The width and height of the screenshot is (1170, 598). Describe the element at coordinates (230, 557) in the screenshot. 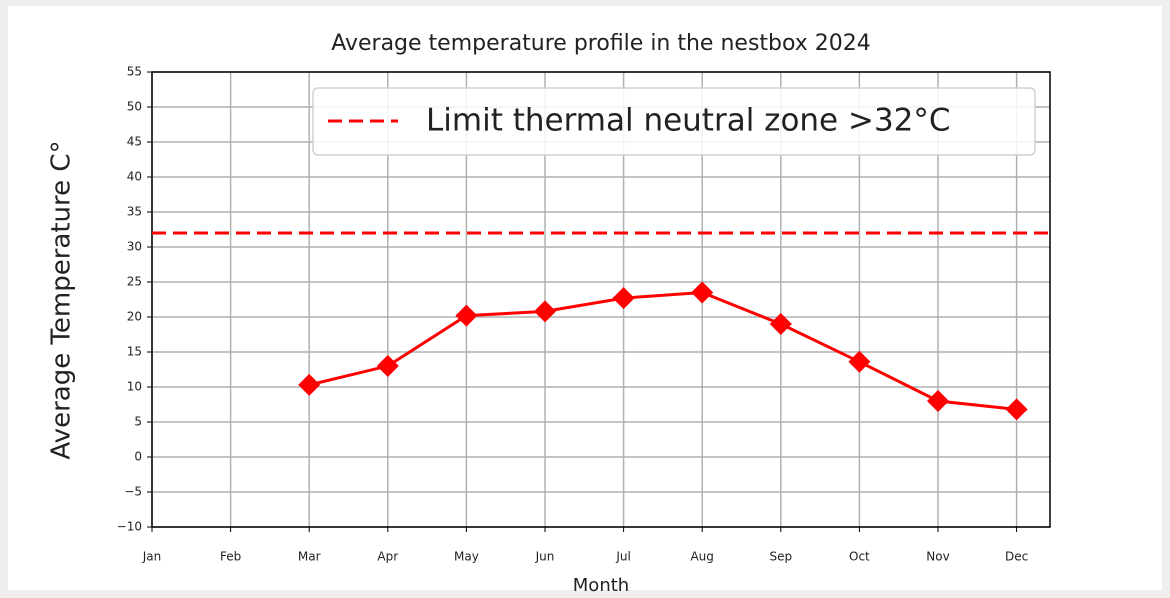

I see `x-tick-label: Feb` at that location.